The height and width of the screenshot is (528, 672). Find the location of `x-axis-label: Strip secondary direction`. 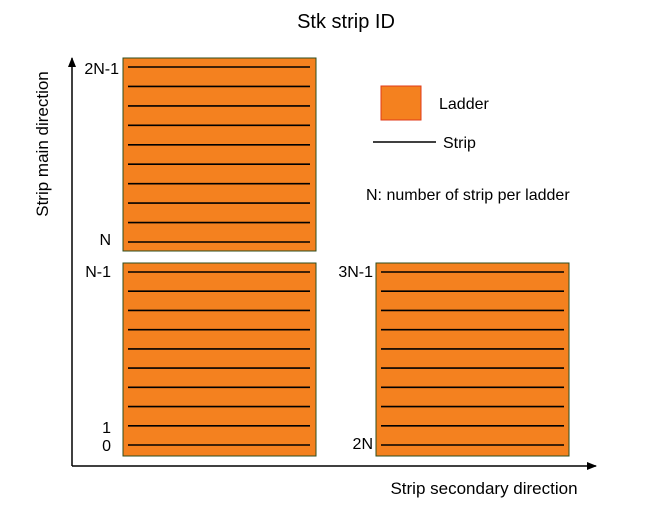

x-axis-label: Strip secondary direction is located at coordinates (483, 488).